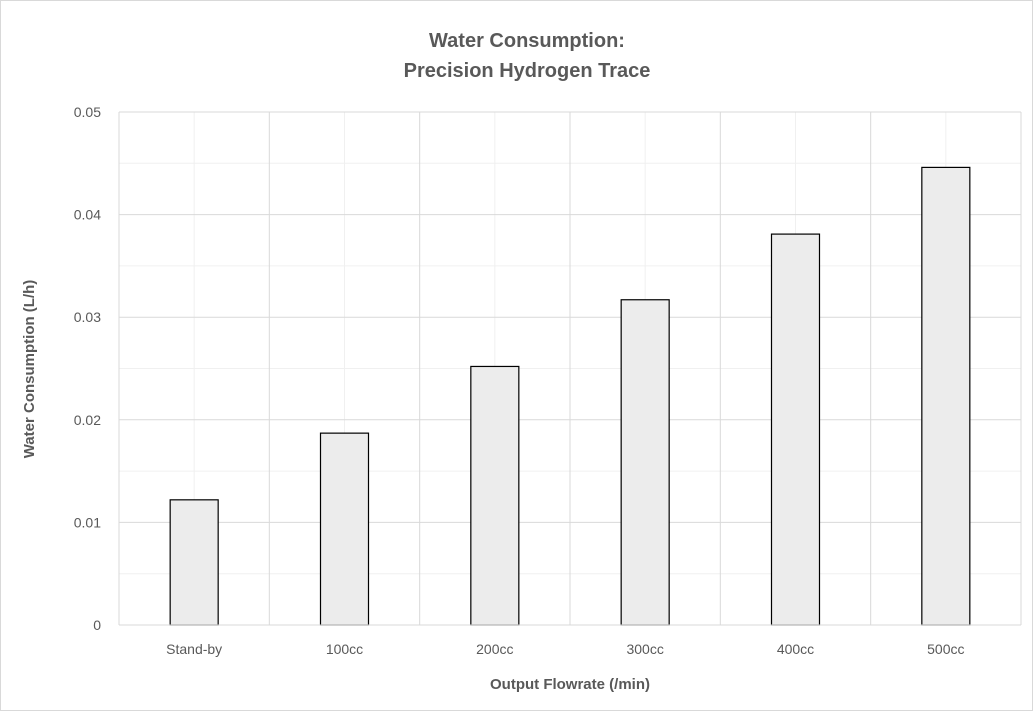 The width and height of the screenshot is (1033, 712). Describe the element at coordinates (97, 625) in the screenshot. I see `y-tick-label: 0` at that location.